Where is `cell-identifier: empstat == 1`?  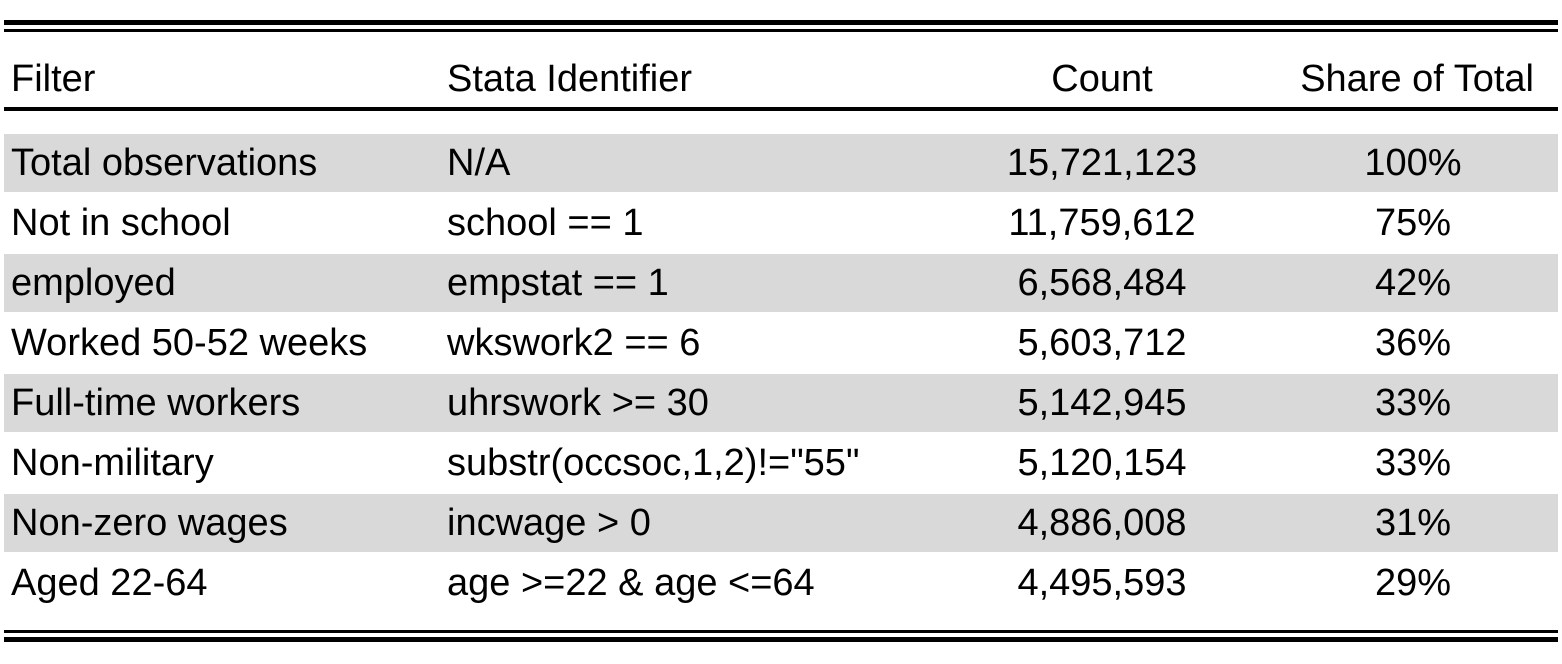
cell-identifier: empstat == 1 is located at coordinates (558, 283).